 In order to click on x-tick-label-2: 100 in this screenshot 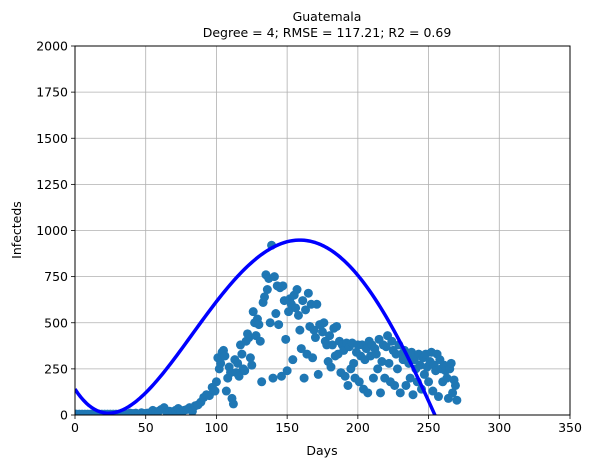, I will do `click(216, 427)`.